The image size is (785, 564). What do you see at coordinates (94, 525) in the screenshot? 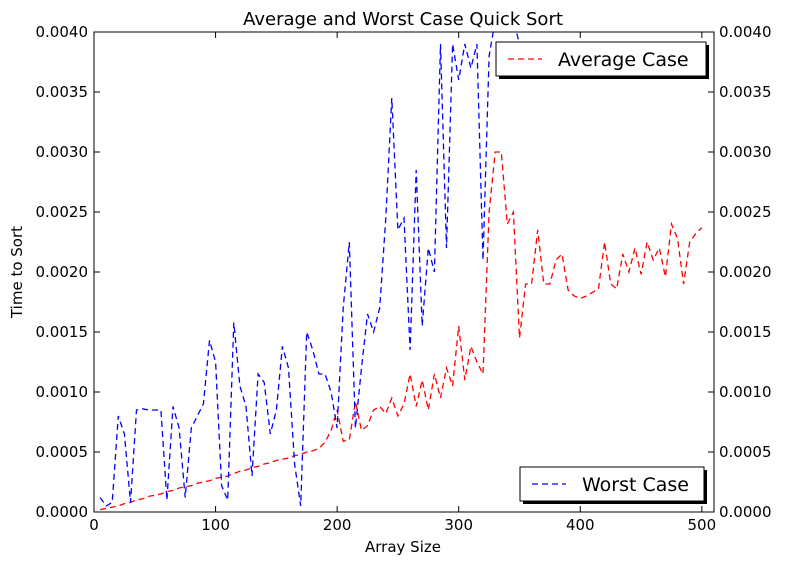
I see `x-tick-label: 0` at bounding box center [94, 525].